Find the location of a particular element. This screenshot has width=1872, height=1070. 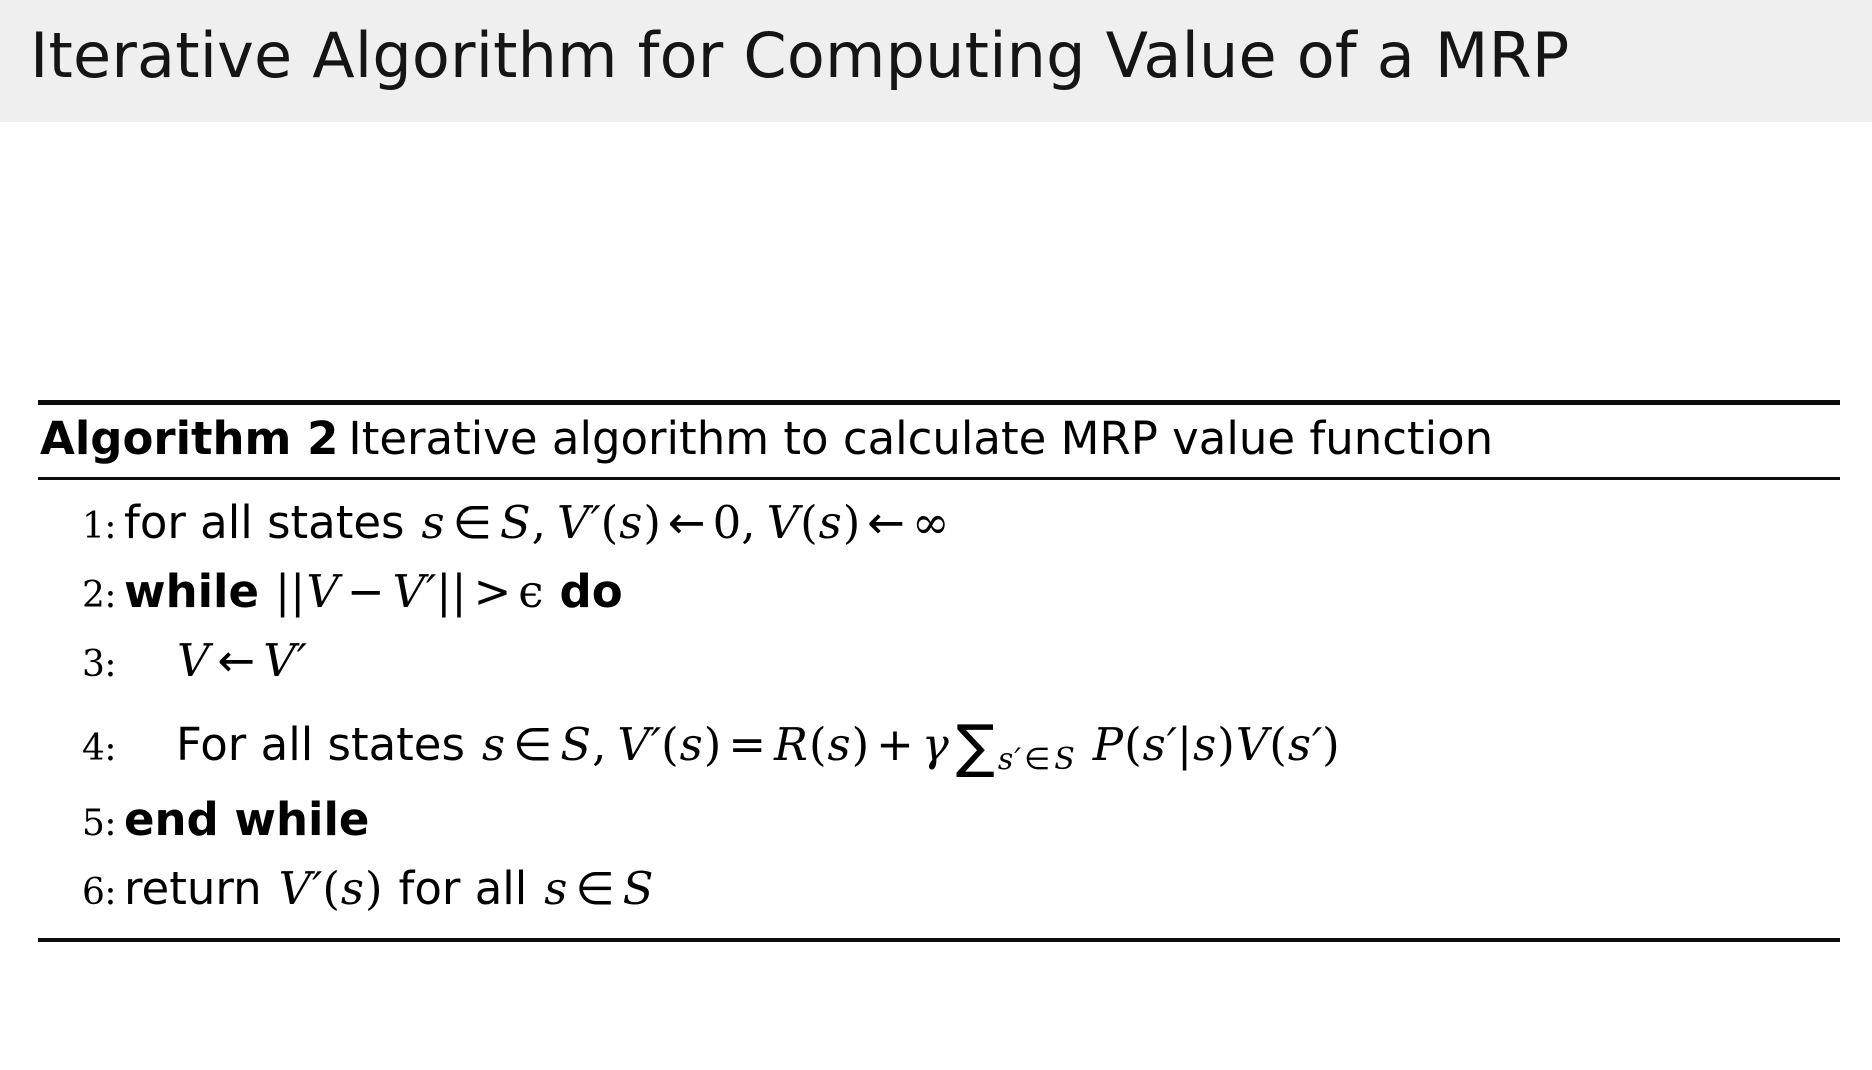

greater-than-operator: > is located at coordinates (492, 592).